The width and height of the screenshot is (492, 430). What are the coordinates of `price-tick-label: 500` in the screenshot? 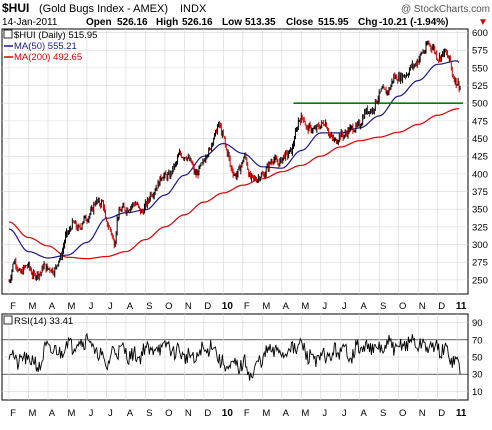 It's located at (480, 104).